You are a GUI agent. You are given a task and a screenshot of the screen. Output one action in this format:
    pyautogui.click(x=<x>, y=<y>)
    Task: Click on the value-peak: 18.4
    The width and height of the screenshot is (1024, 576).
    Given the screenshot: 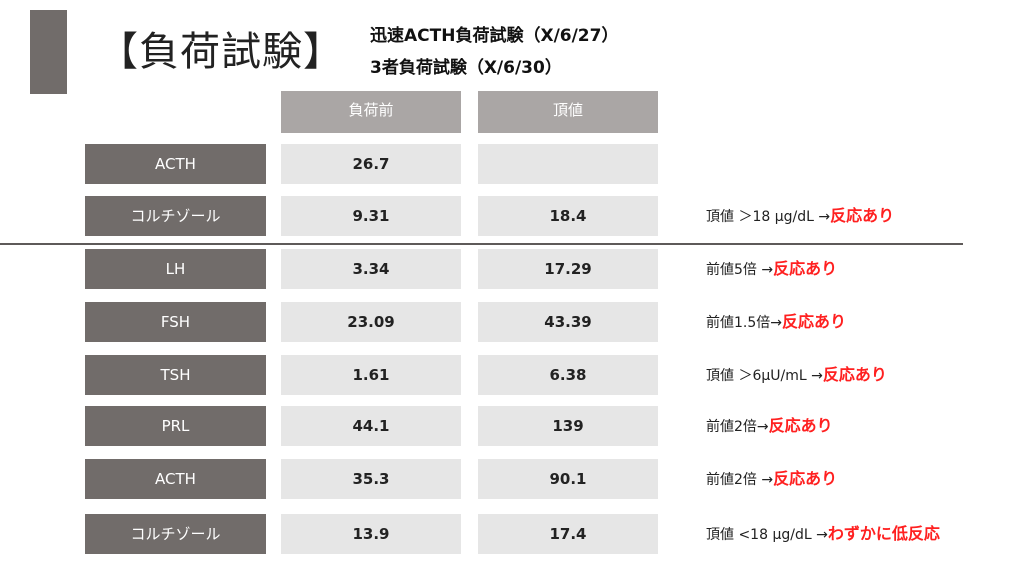 What is the action you would take?
    pyautogui.click(x=568, y=216)
    